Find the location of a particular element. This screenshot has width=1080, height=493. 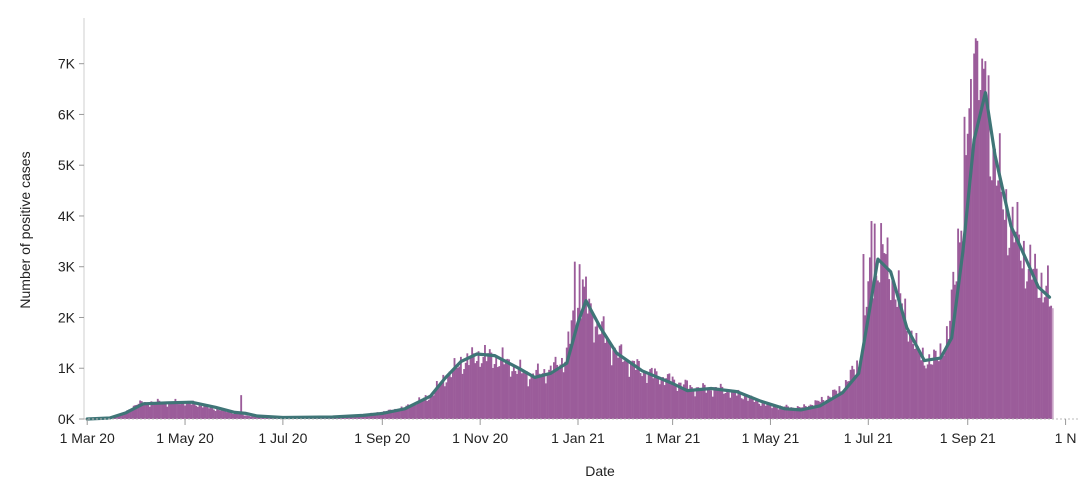

y-tick-label: 5K is located at coordinates (67, 165).